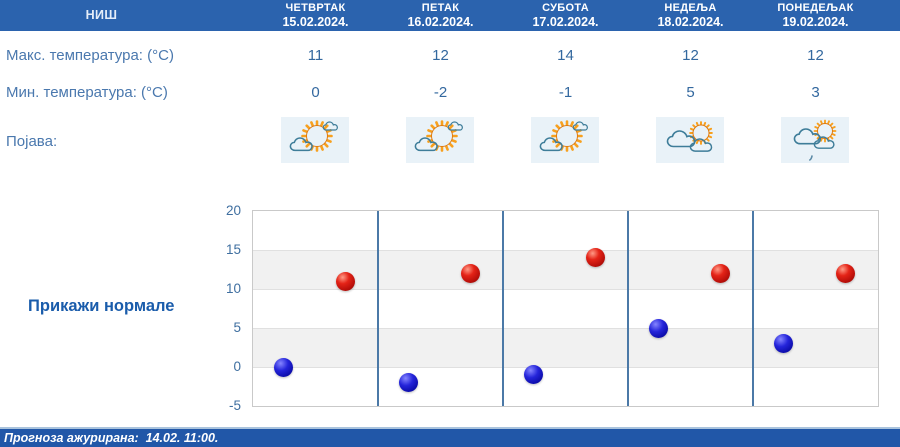  I want to click on city-name: НИШ, so click(101, 15).